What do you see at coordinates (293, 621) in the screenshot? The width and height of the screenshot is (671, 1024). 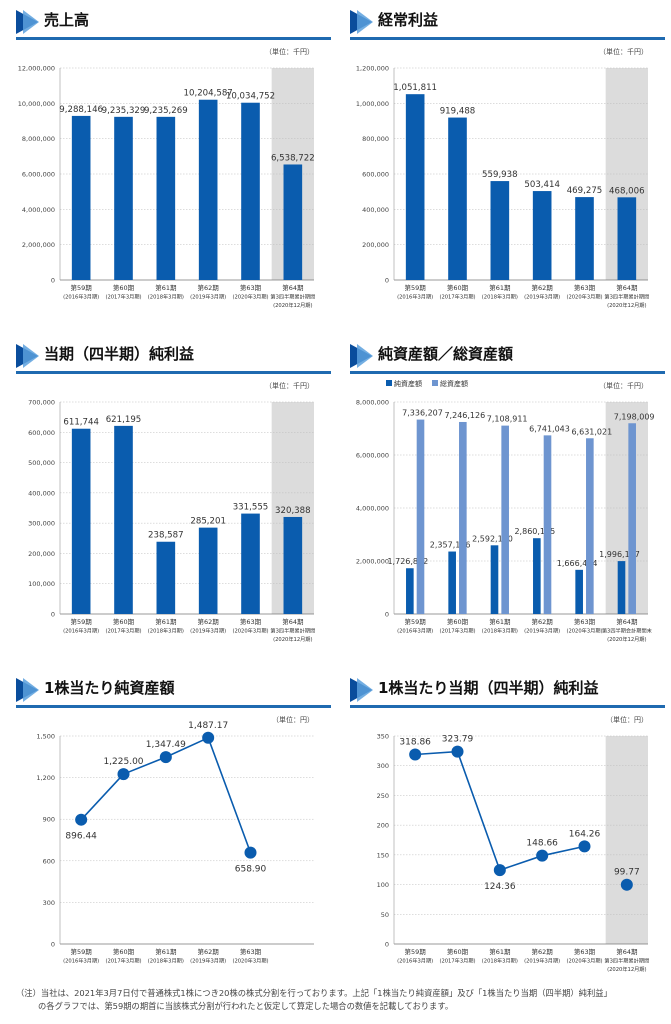 I see `x-category-label: 第64期` at bounding box center [293, 621].